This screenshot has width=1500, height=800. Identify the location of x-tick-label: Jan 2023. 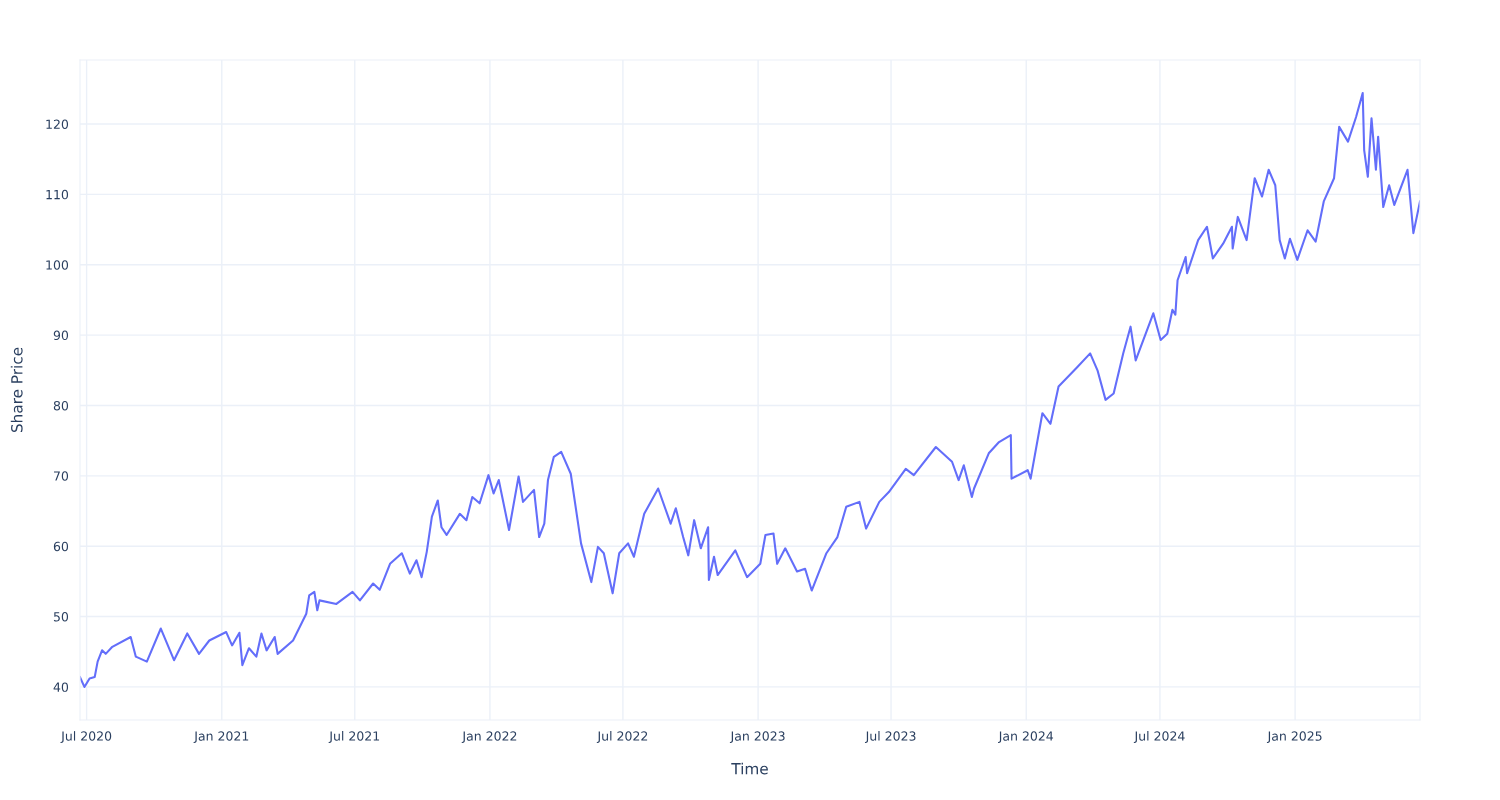
(757, 737).